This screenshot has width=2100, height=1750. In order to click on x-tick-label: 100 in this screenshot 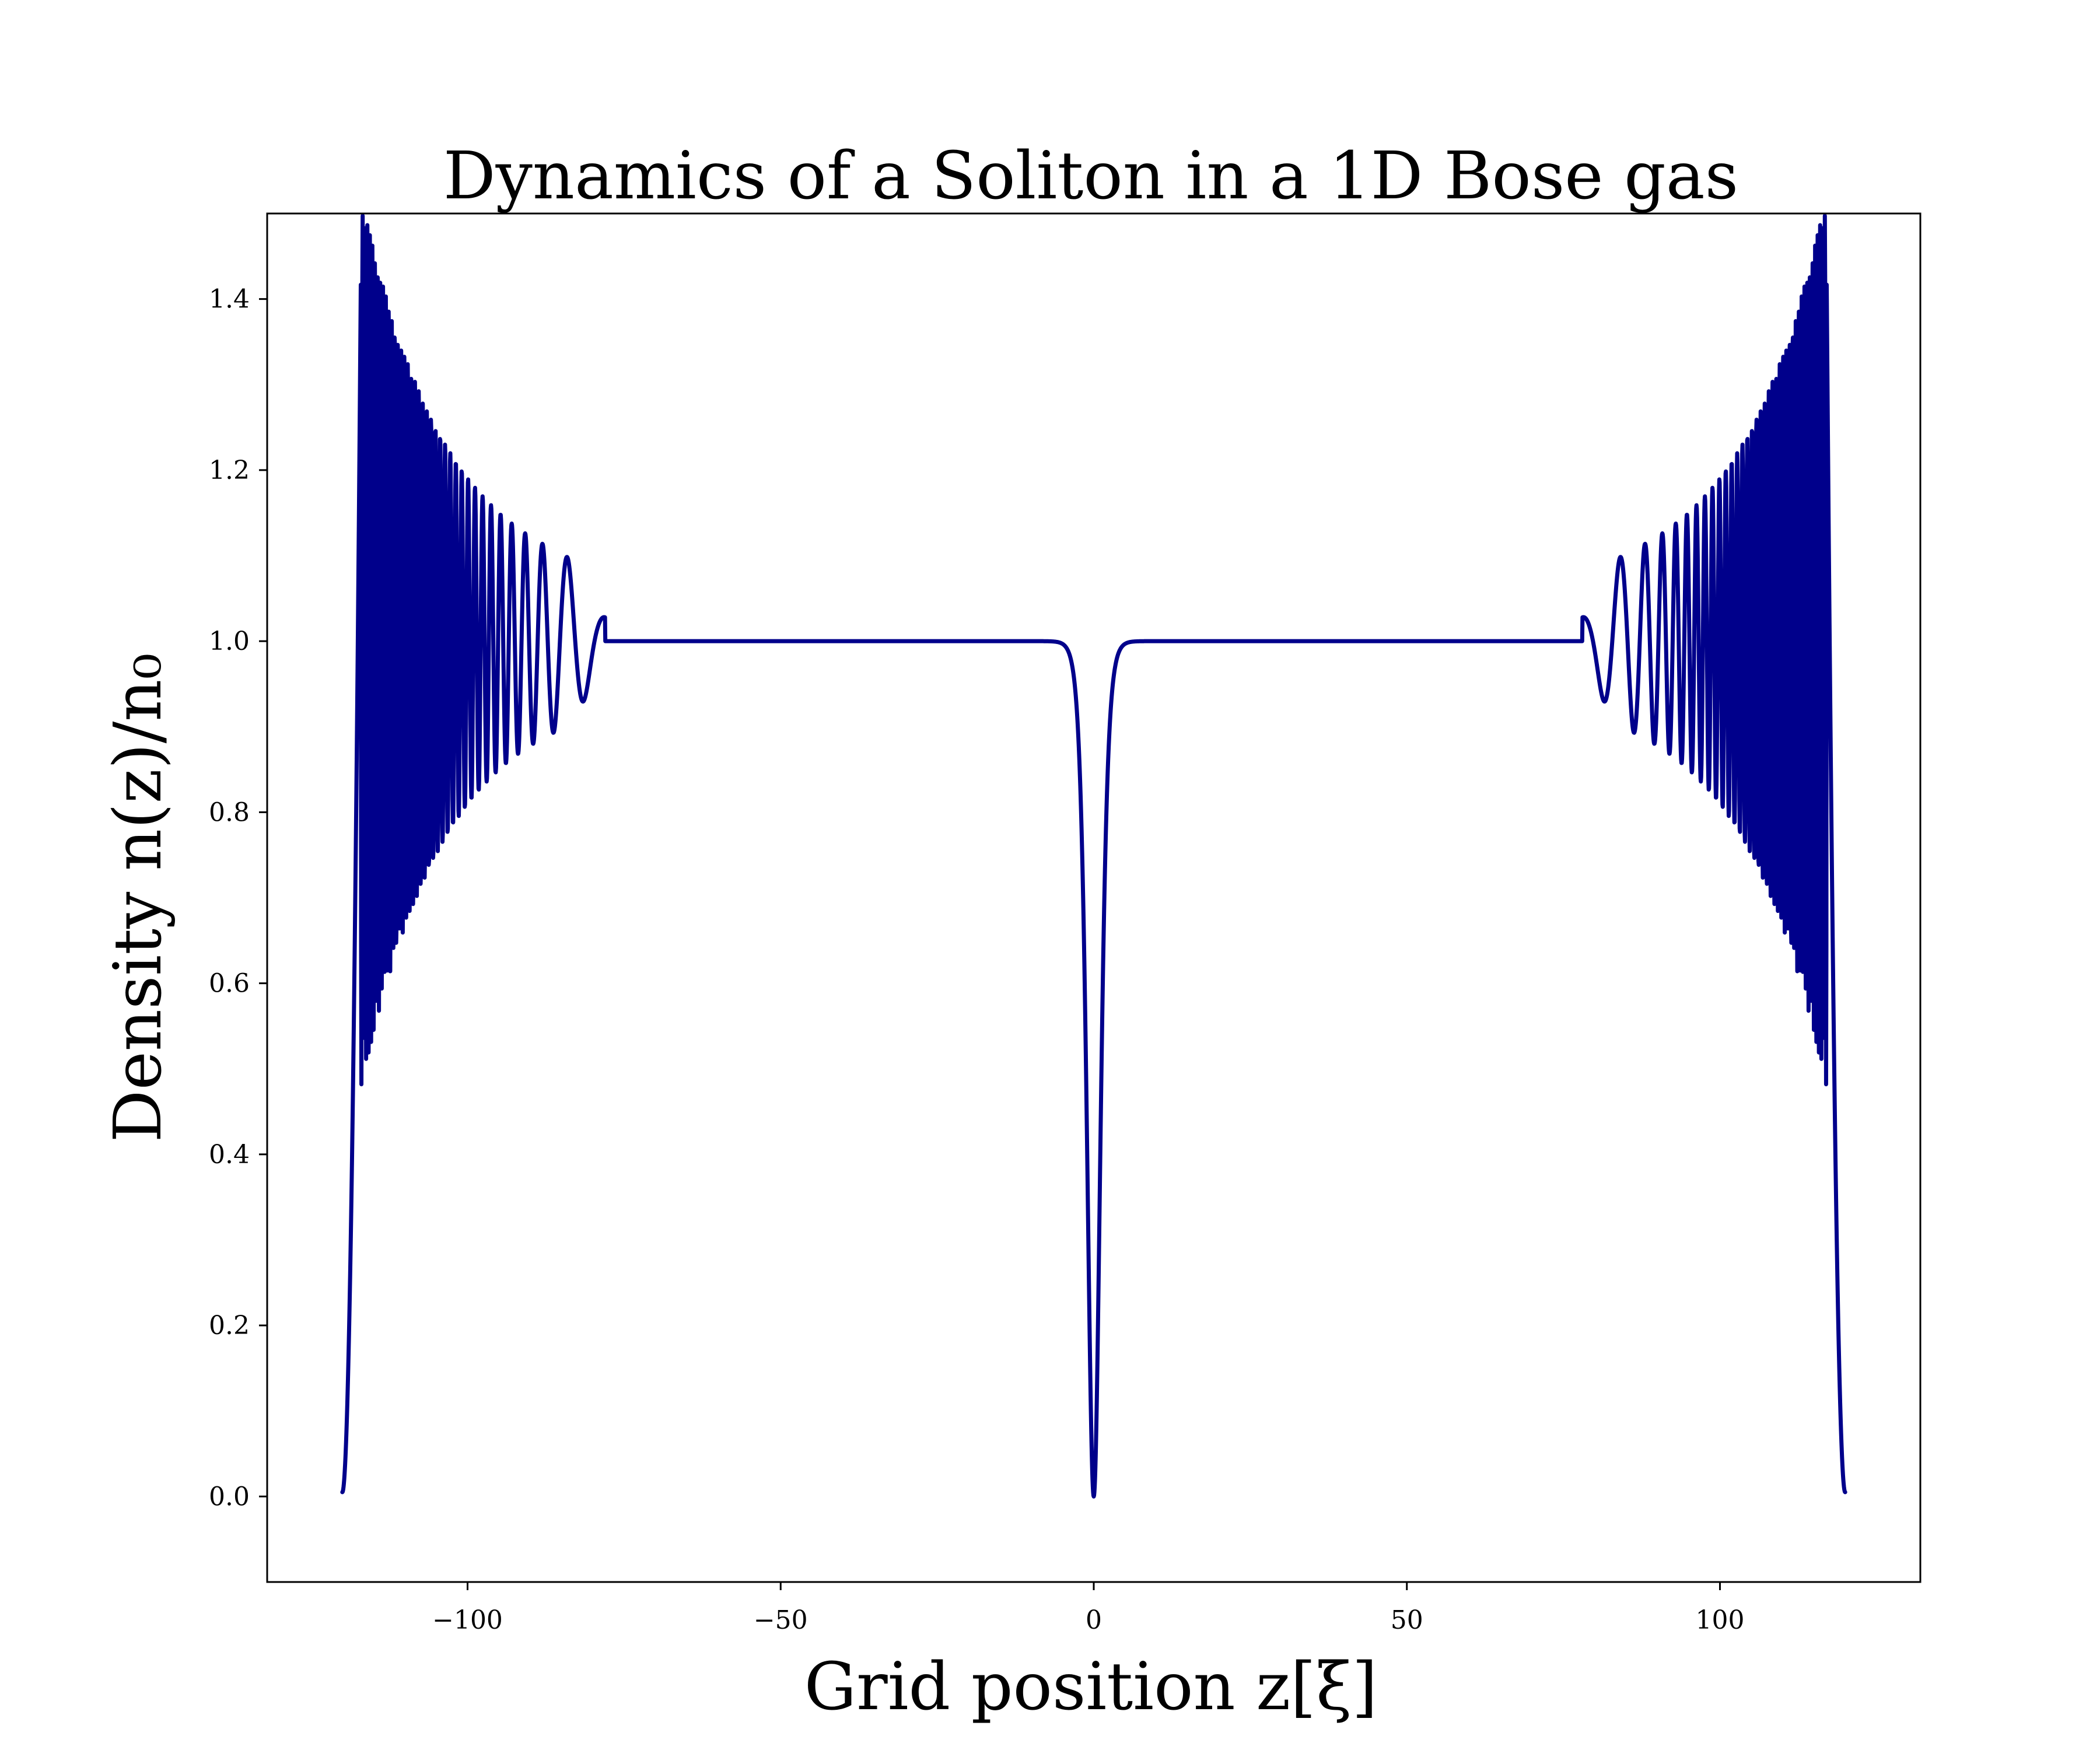, I will do `click(1719, 1620)`.